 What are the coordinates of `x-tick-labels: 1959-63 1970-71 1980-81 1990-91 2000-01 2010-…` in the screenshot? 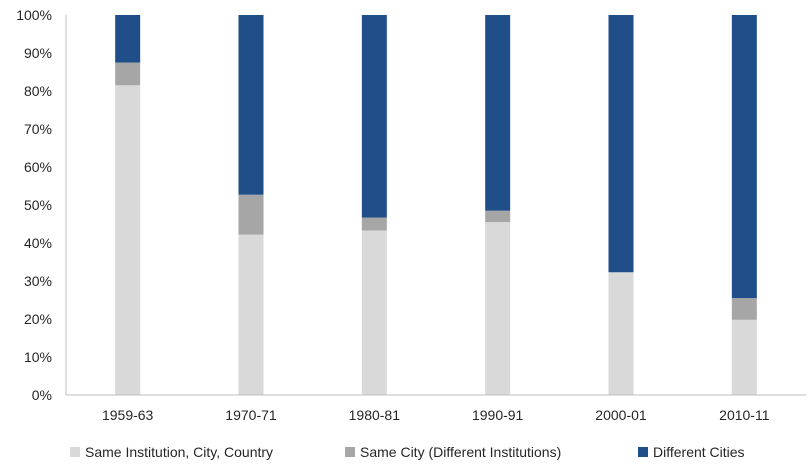 It's located at (436, 415).